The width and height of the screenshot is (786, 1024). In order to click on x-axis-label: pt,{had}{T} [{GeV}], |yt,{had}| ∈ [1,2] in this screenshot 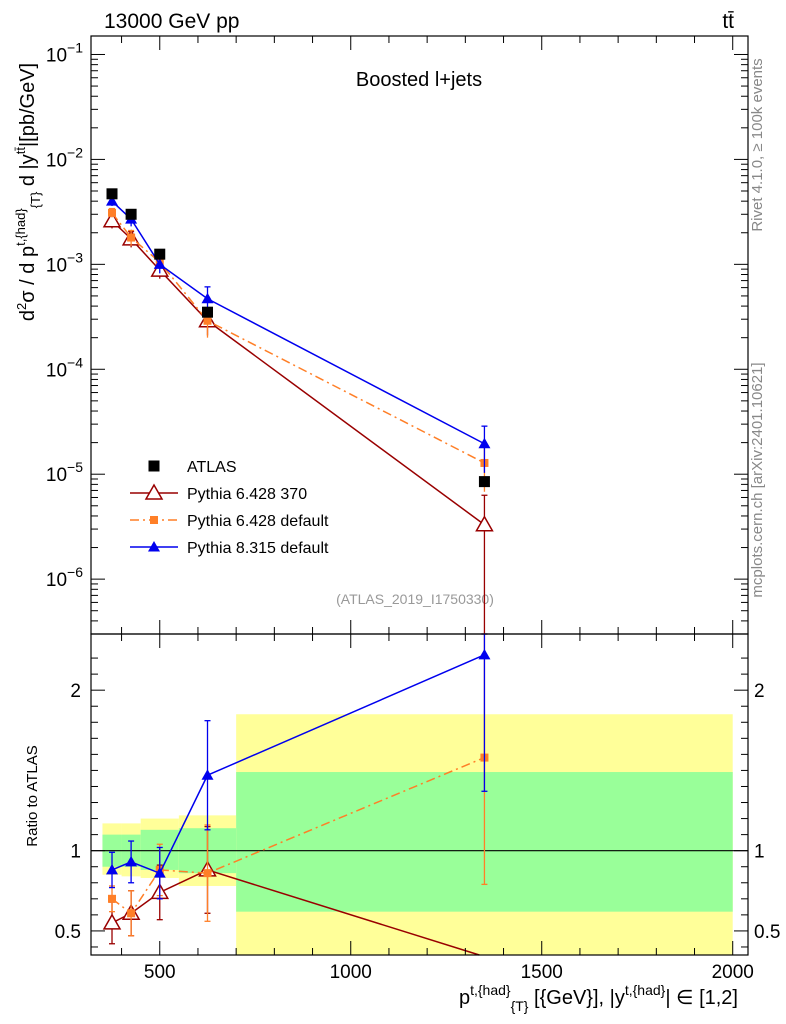, I will do `click(598, 998)`.